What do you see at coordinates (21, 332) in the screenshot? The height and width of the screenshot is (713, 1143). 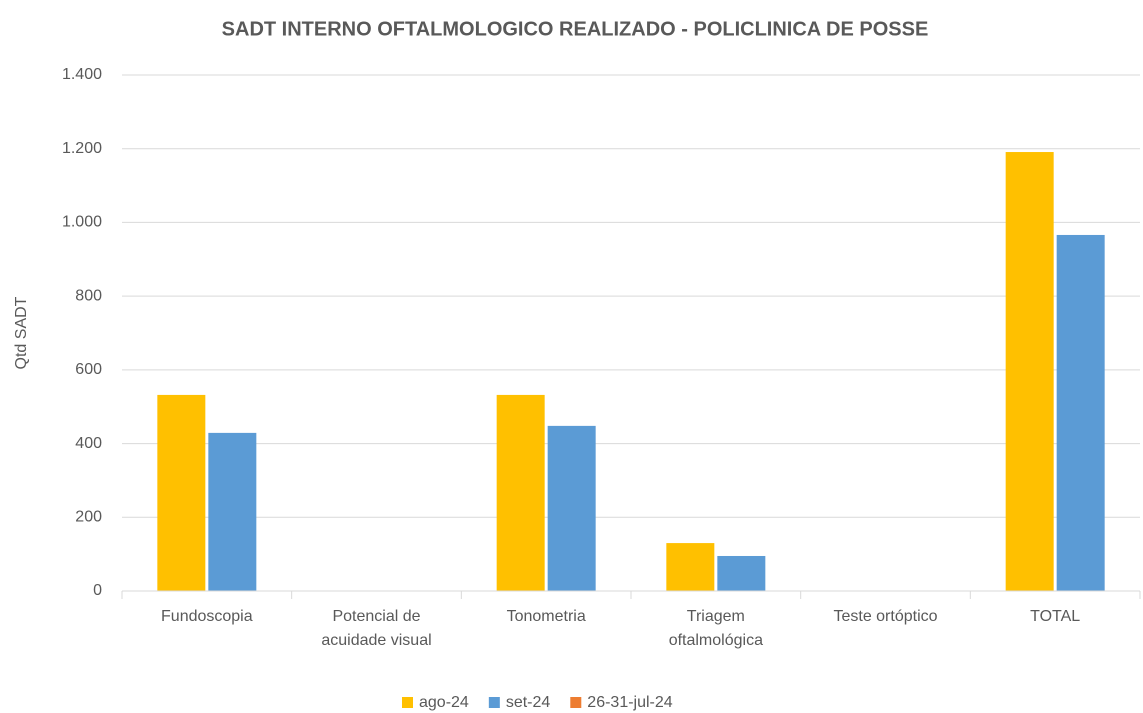 I see `y-axis-label: Qtd SADT` at bounding box center [21, 332].